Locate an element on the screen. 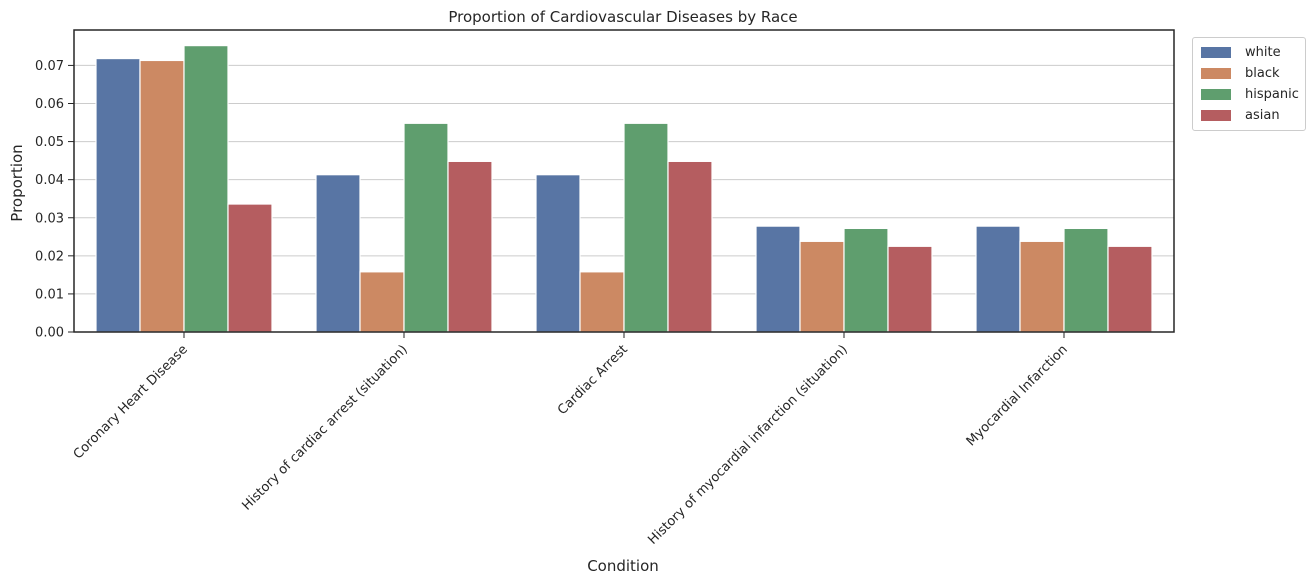  y-tick-label: 0.03 is located at coordinates (49, 218).